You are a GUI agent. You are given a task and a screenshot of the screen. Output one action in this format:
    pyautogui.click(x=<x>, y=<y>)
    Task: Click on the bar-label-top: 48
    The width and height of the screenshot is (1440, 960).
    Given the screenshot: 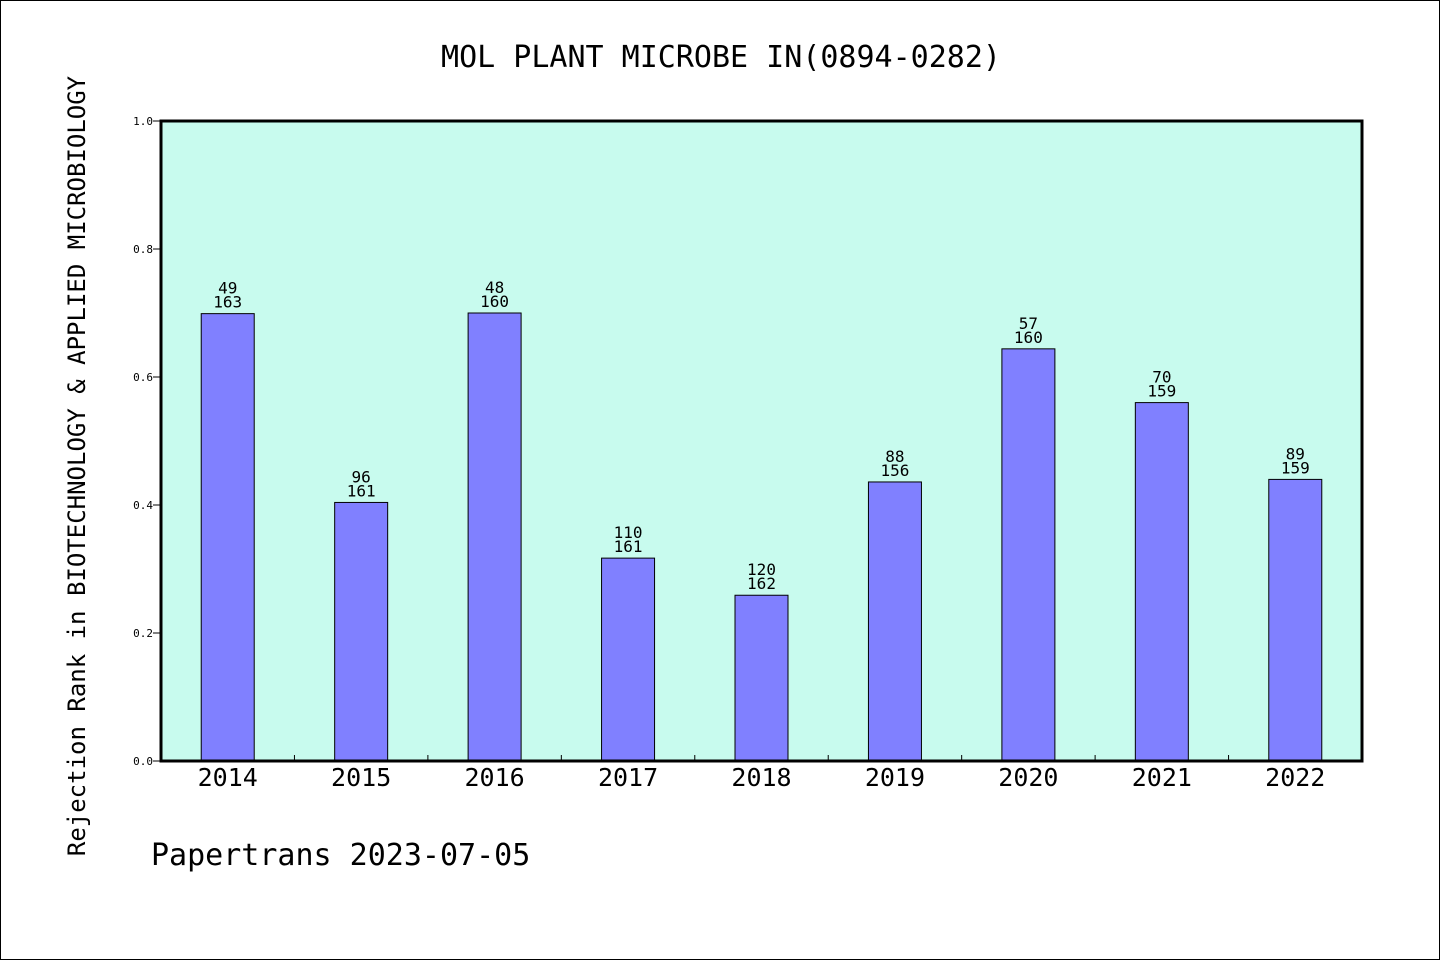 What is the action you would take?
    pyautogui.click(x=494, y=287)
    